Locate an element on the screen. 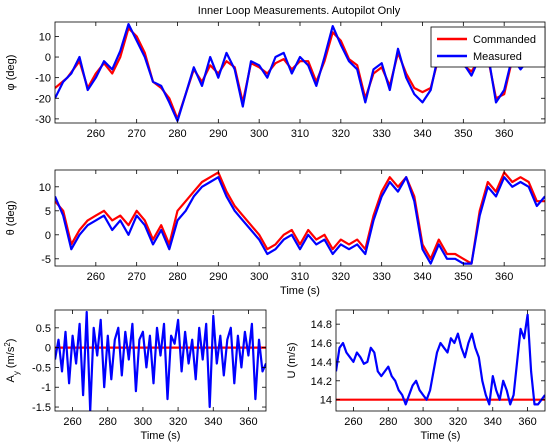 The height and width of the screenshot is (444, 553). y-tick-label: -30 is located at coordinates (43, 120).